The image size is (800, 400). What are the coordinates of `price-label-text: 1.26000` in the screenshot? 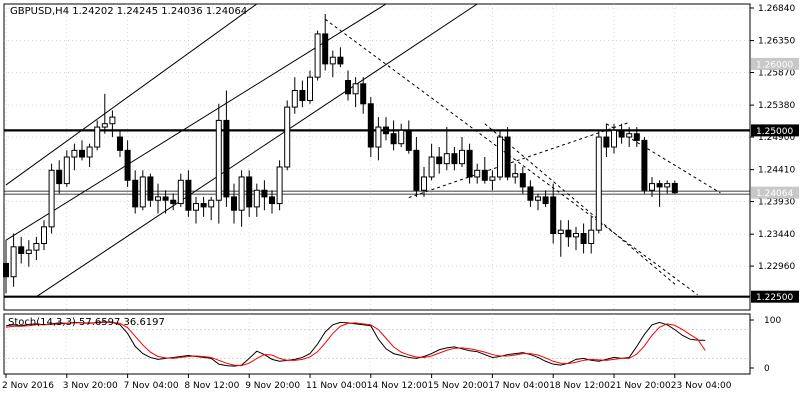 It's located at (774, 65).